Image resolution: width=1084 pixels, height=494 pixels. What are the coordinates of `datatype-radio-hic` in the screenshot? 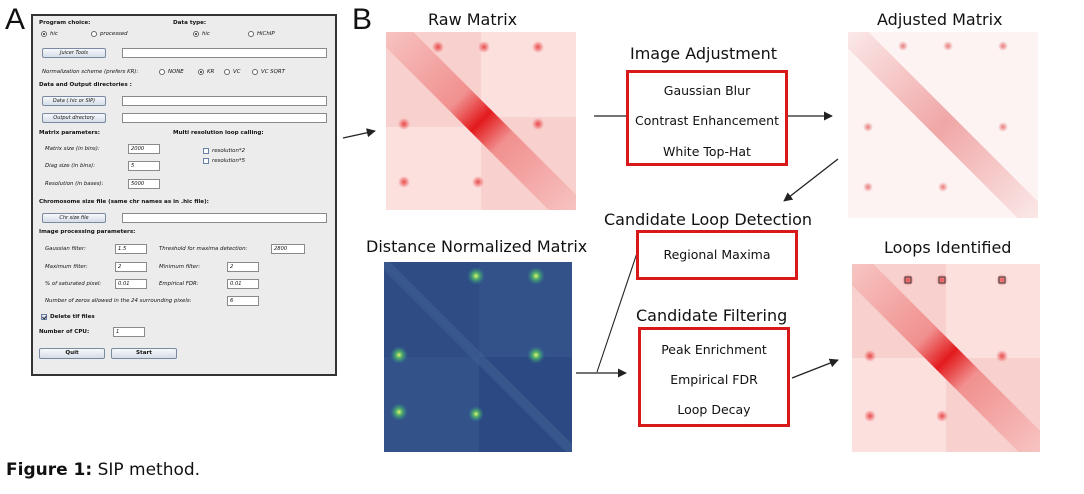 It's located at (196, 34).